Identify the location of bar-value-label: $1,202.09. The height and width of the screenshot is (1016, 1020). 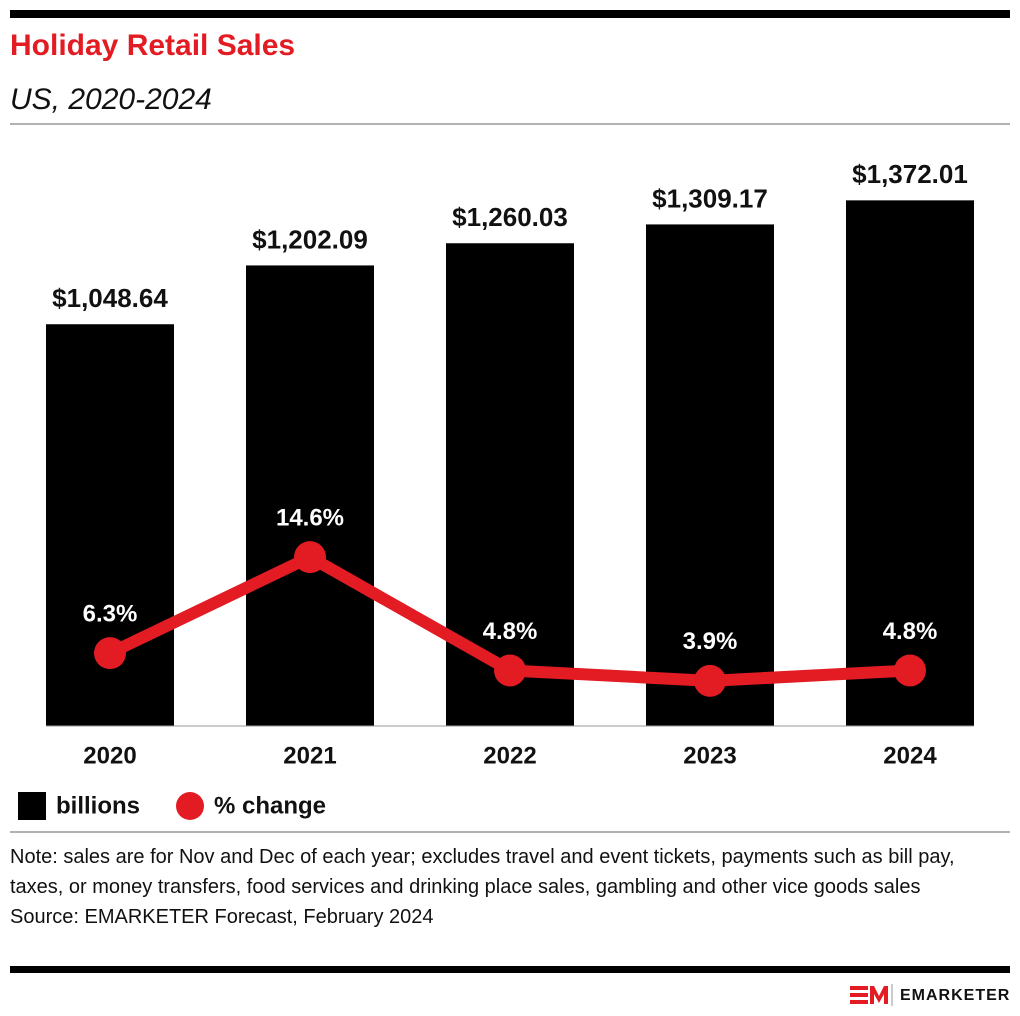
(310, 239).